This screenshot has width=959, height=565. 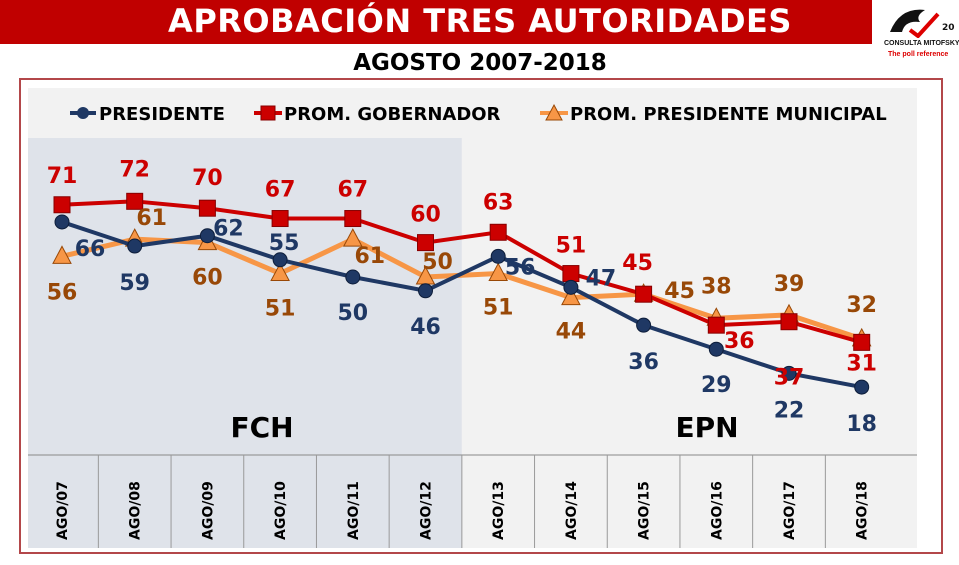 I want to click on data-label-municipal: 45, so click(x=679, y=291).